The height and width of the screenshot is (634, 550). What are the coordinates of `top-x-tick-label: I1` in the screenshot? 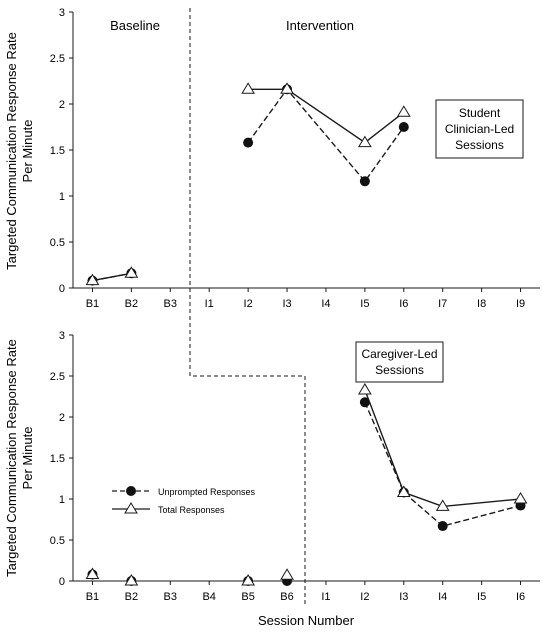 It's located at (209, 304).